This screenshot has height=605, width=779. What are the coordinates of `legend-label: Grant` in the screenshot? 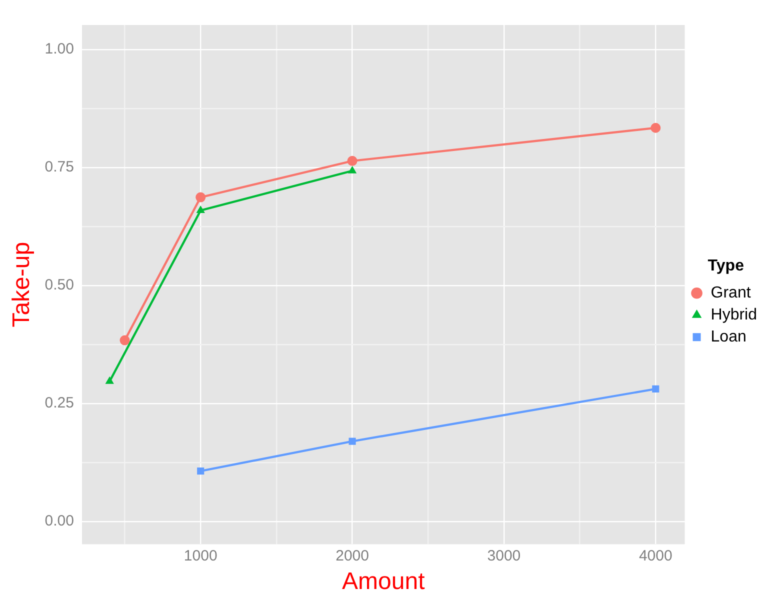 It's located at (731, 293).